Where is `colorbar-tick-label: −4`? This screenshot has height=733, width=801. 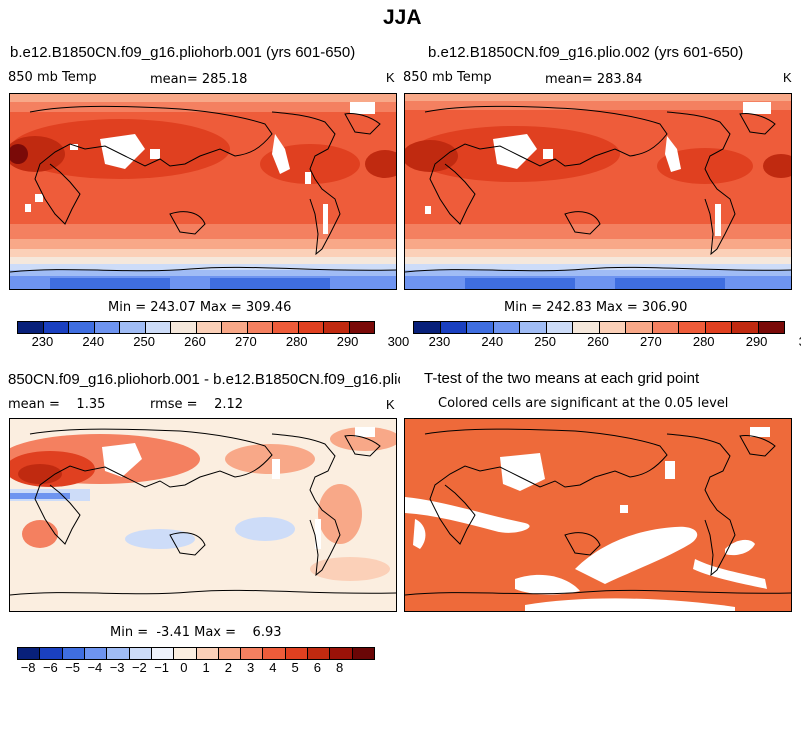
colorbar-tick-label: −4 is located at coordinates (95, 667).